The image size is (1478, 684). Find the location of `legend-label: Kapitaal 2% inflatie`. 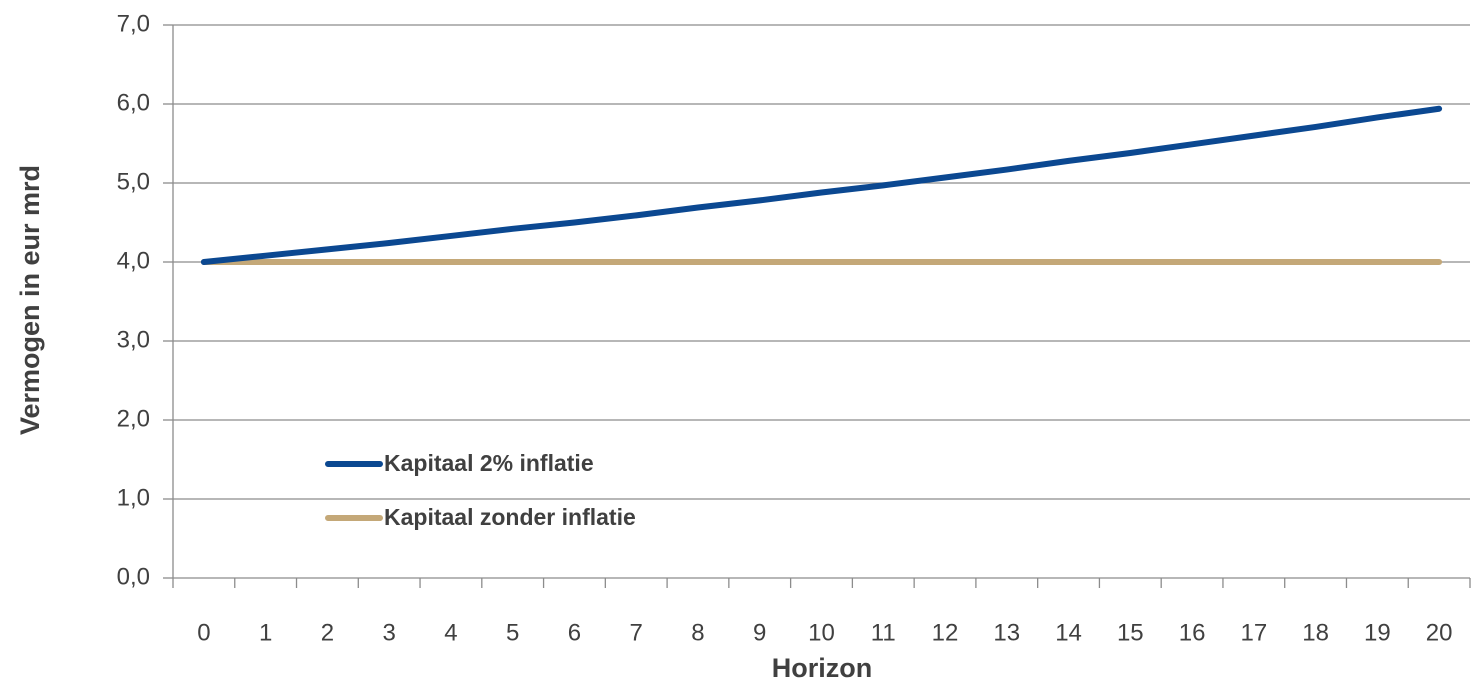

legend-label: Kapitaal 2% inflatie is located at coordinates (489, 463).